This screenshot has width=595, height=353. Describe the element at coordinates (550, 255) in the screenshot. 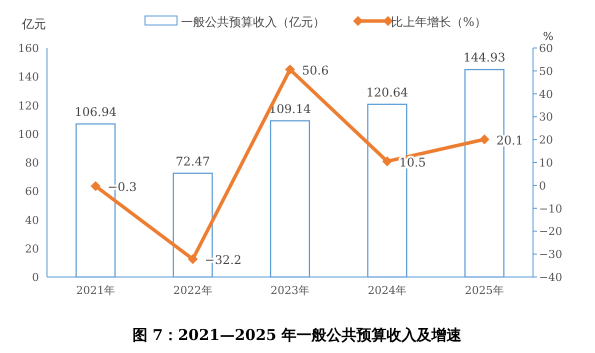

I see `y2-tick-label: −30` at that location.